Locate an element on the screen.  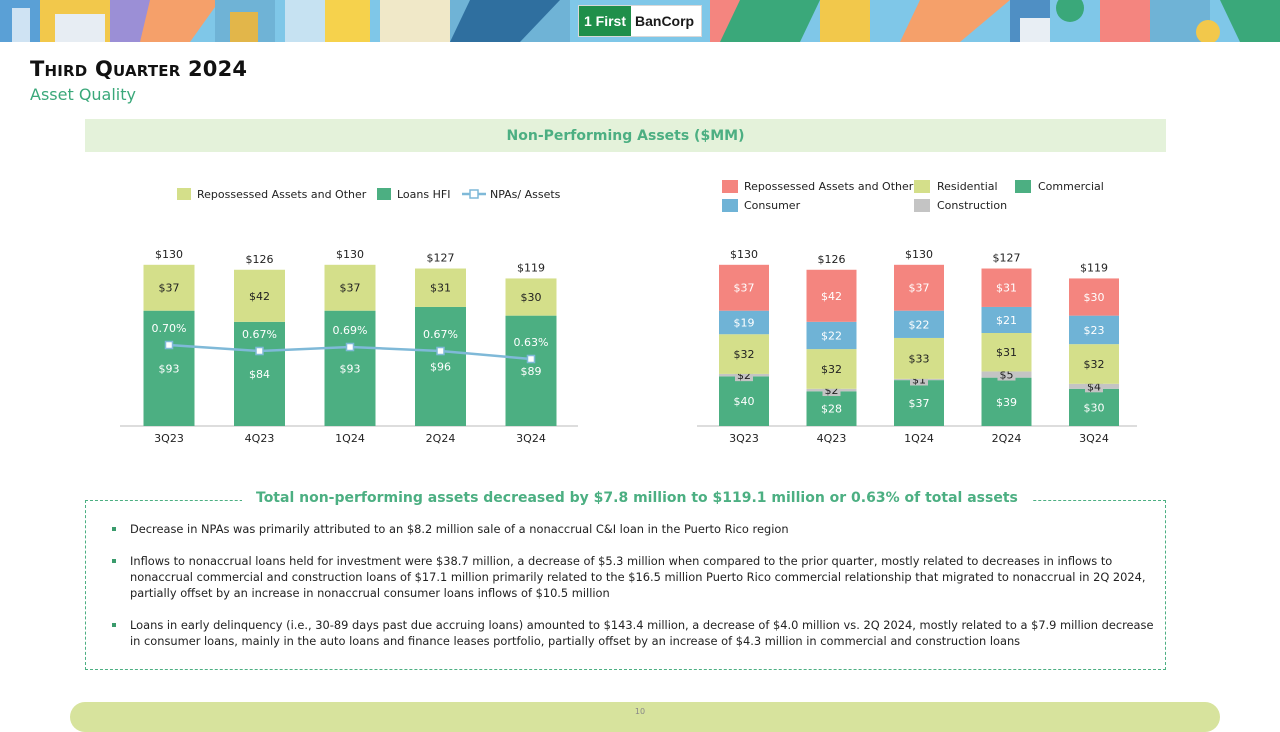
data-label: $89 is located at coordinates (531, 371).